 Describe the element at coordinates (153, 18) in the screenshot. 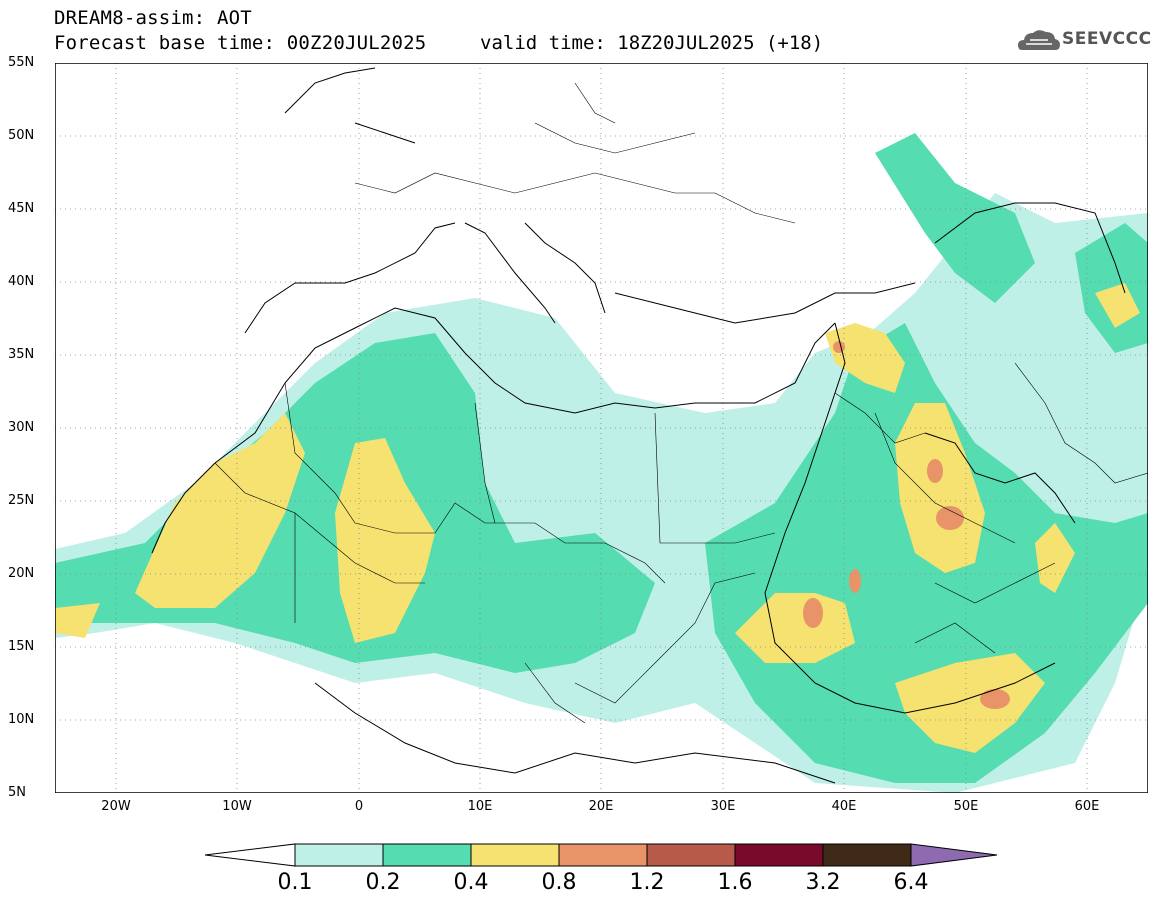

I see `map-title: DREAM8-assim: AOT` at that location.